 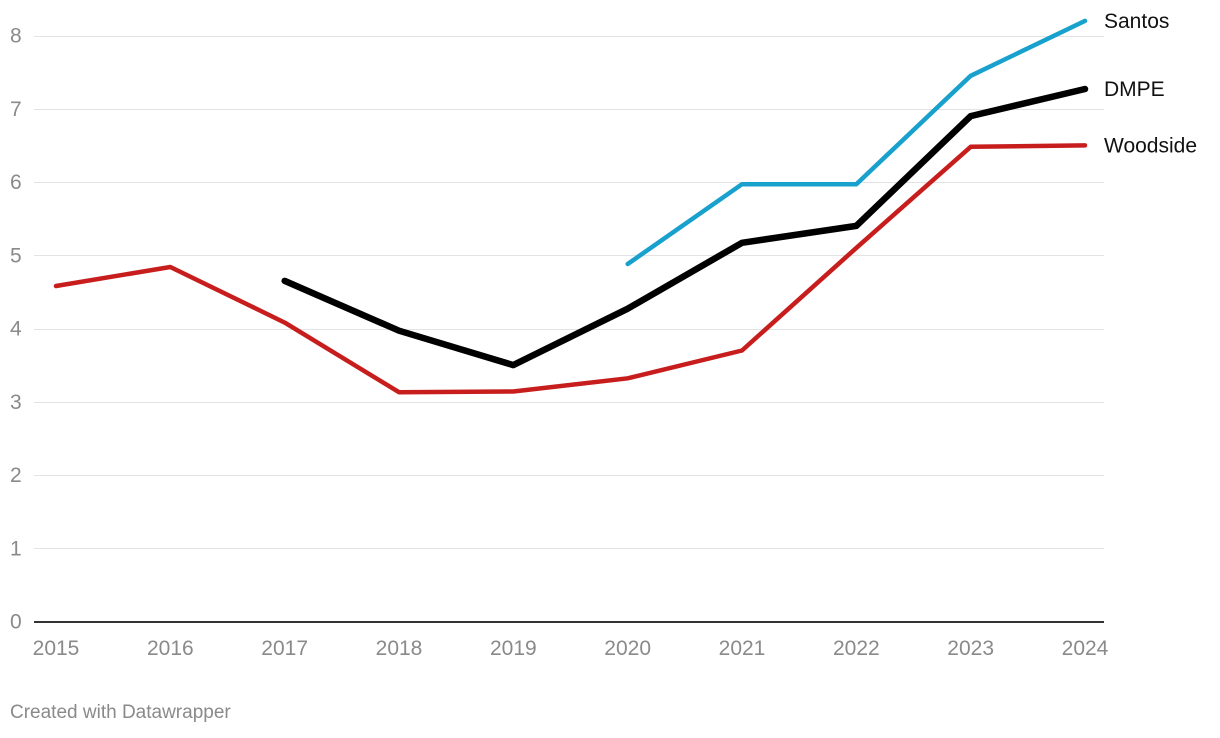 What do you see at coordinates (1134, 89) in the screenshot?
I see `series-label-dmpe: DMPE` at bounding box center [1134, 89].